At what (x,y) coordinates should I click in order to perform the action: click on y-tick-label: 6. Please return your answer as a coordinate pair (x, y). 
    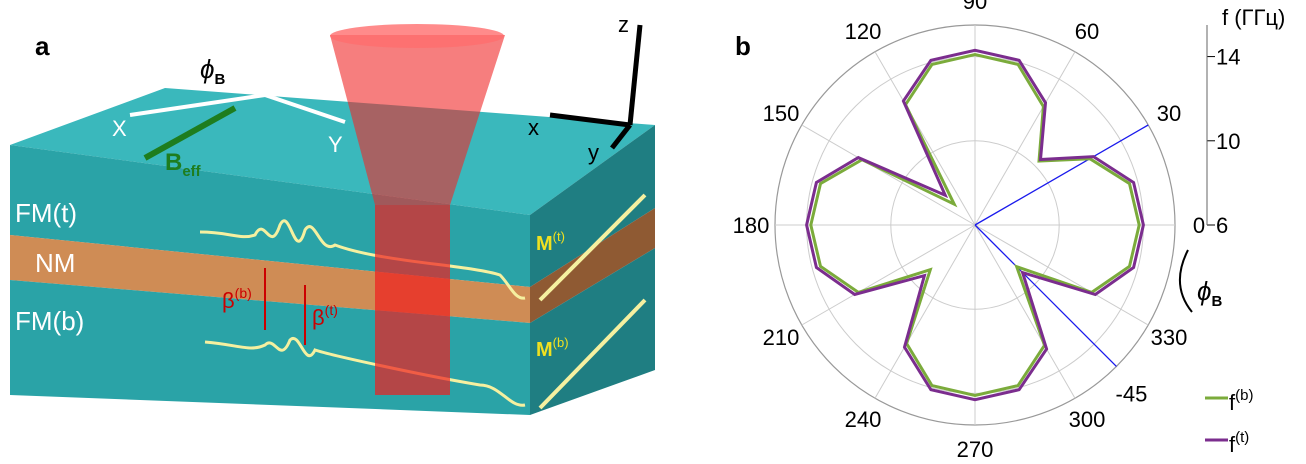
    Looking at the image, I should click on (1222, 225).